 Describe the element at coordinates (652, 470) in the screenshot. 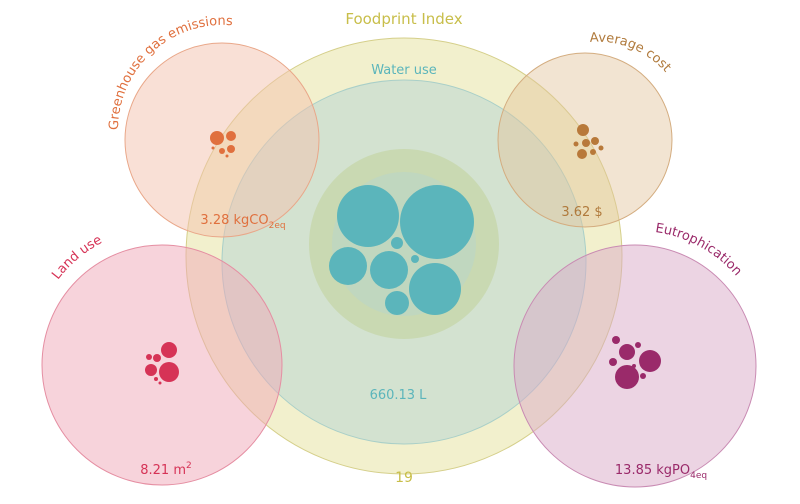

I see `eutrophication-value-main: 13.85 kgPO` at that location.